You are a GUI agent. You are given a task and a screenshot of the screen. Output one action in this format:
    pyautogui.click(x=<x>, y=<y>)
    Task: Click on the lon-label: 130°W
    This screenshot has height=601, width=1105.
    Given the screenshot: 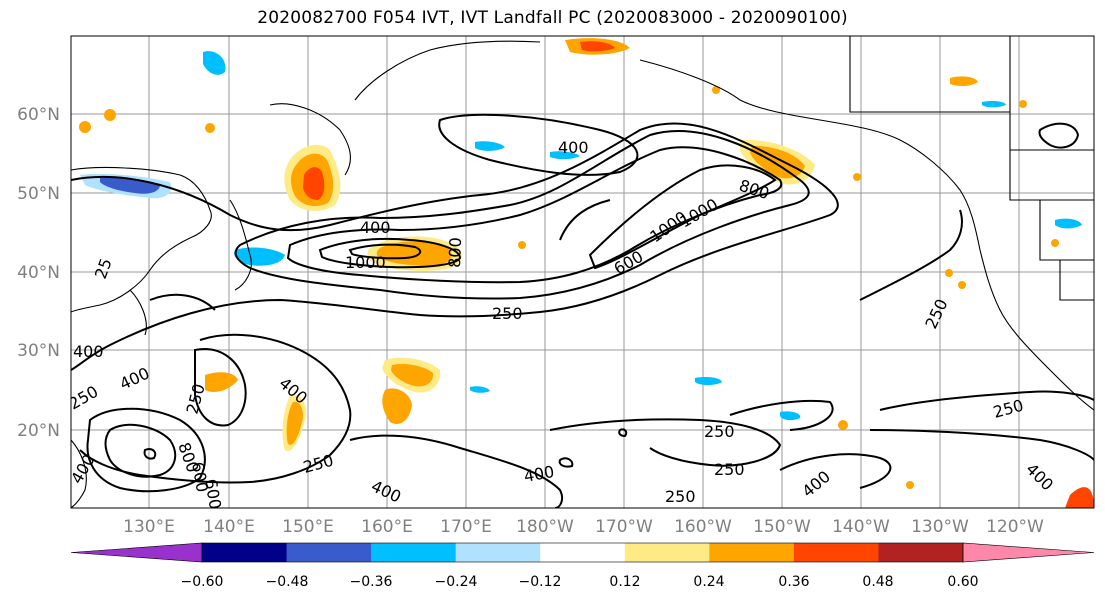 What is the action you would take?
    pyautogui.click(x=940, y=527)
    